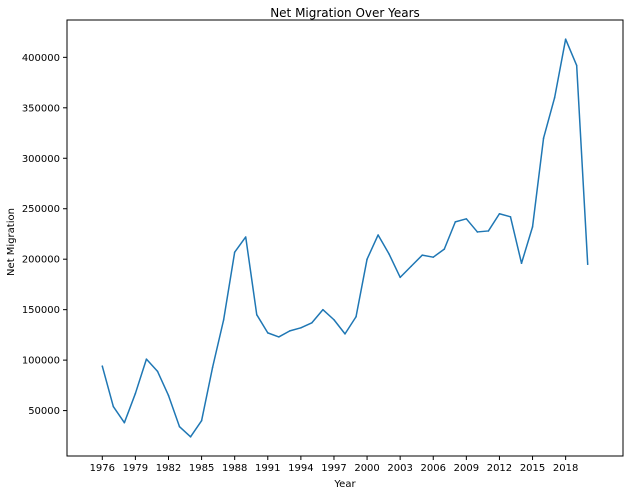 The height and width of the screenshot is (496, 631). I want to click on y-tick-label: 350000, so click(41, 108).